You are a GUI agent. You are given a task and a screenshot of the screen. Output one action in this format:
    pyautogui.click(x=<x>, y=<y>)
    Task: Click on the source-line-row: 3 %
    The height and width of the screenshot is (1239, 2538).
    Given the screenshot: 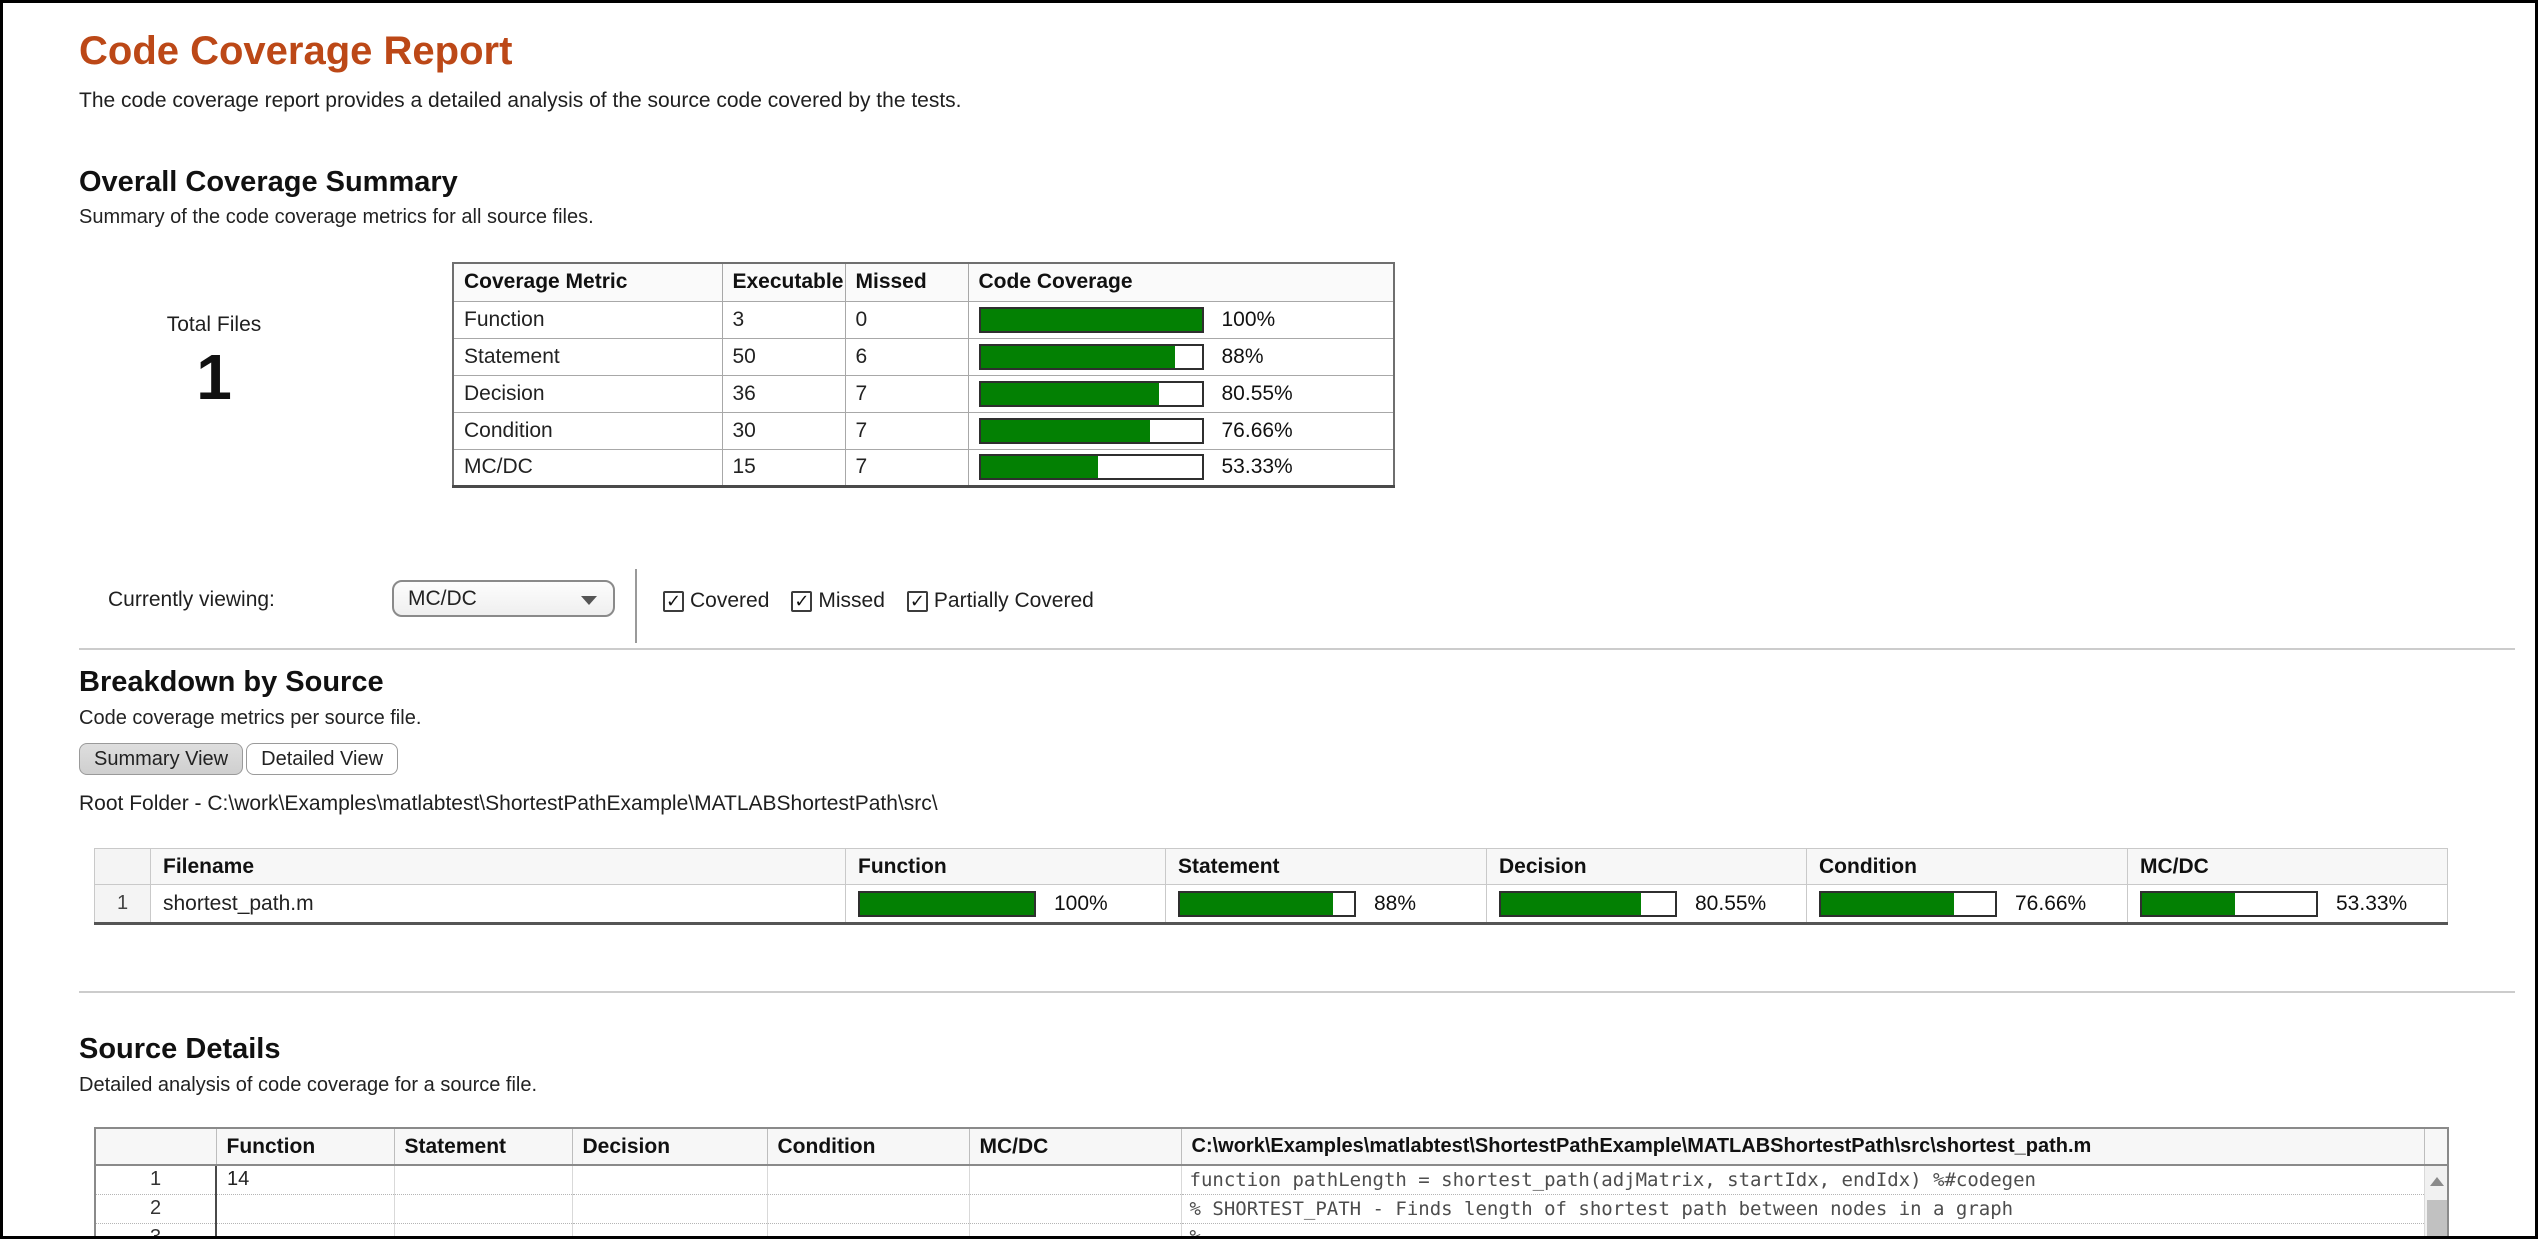 What is the action you would take?
    pyautogui.click(x=1271, y=1229)
    